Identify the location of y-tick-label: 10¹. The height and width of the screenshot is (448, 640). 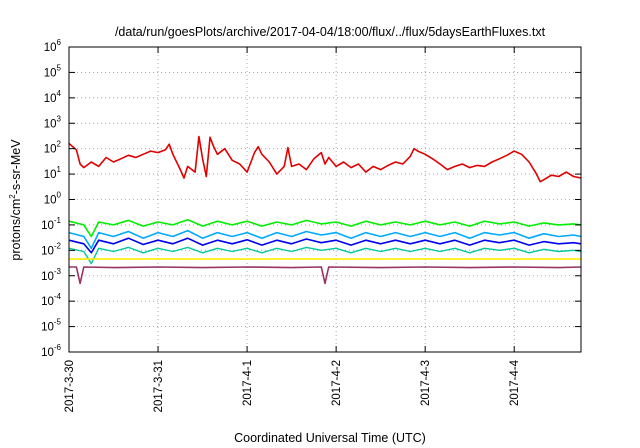
(53, 173).